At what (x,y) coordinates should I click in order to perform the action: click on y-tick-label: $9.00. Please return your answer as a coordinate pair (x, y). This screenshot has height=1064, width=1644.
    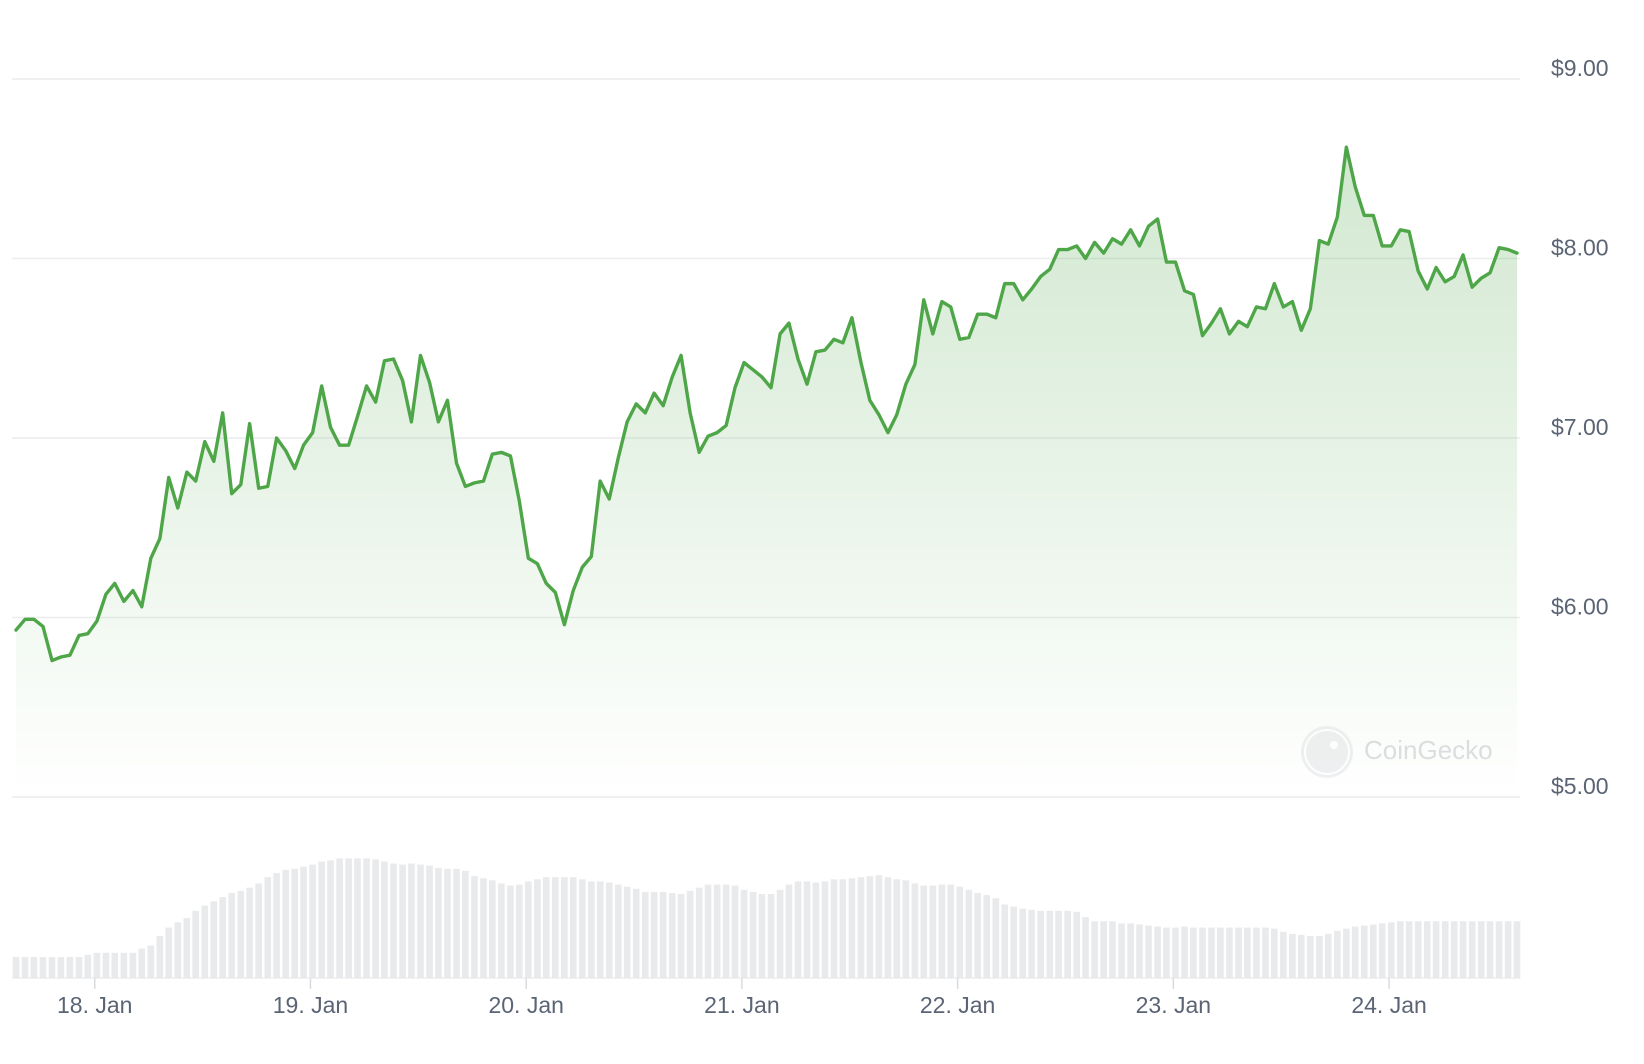
    Looking at the image, I should click on (1580, 68).